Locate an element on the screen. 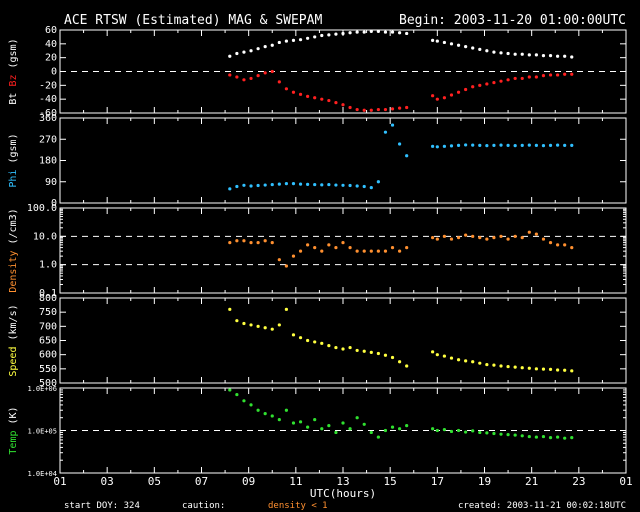 The image size is (640, 512). y-tick-label: 100.0 is located at coordinates (42, 208).